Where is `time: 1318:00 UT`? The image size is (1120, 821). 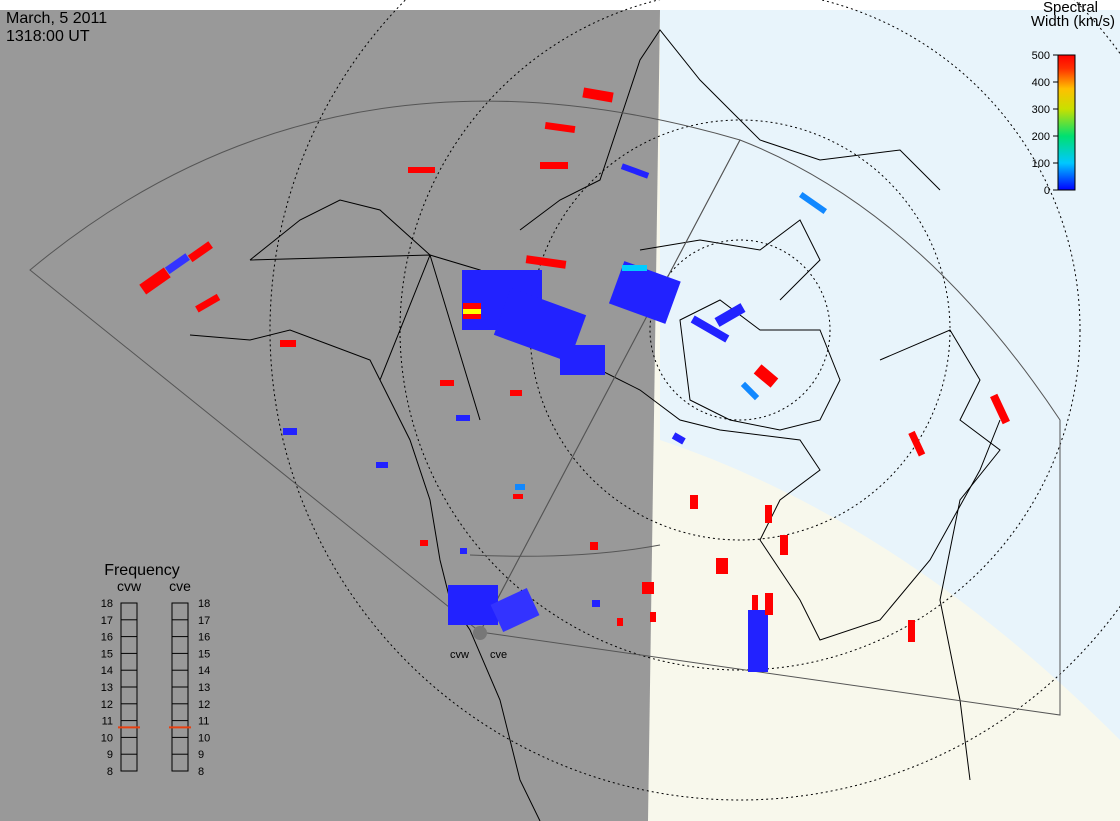 time: 1318:00 UT is located at coordinates (48, 36).